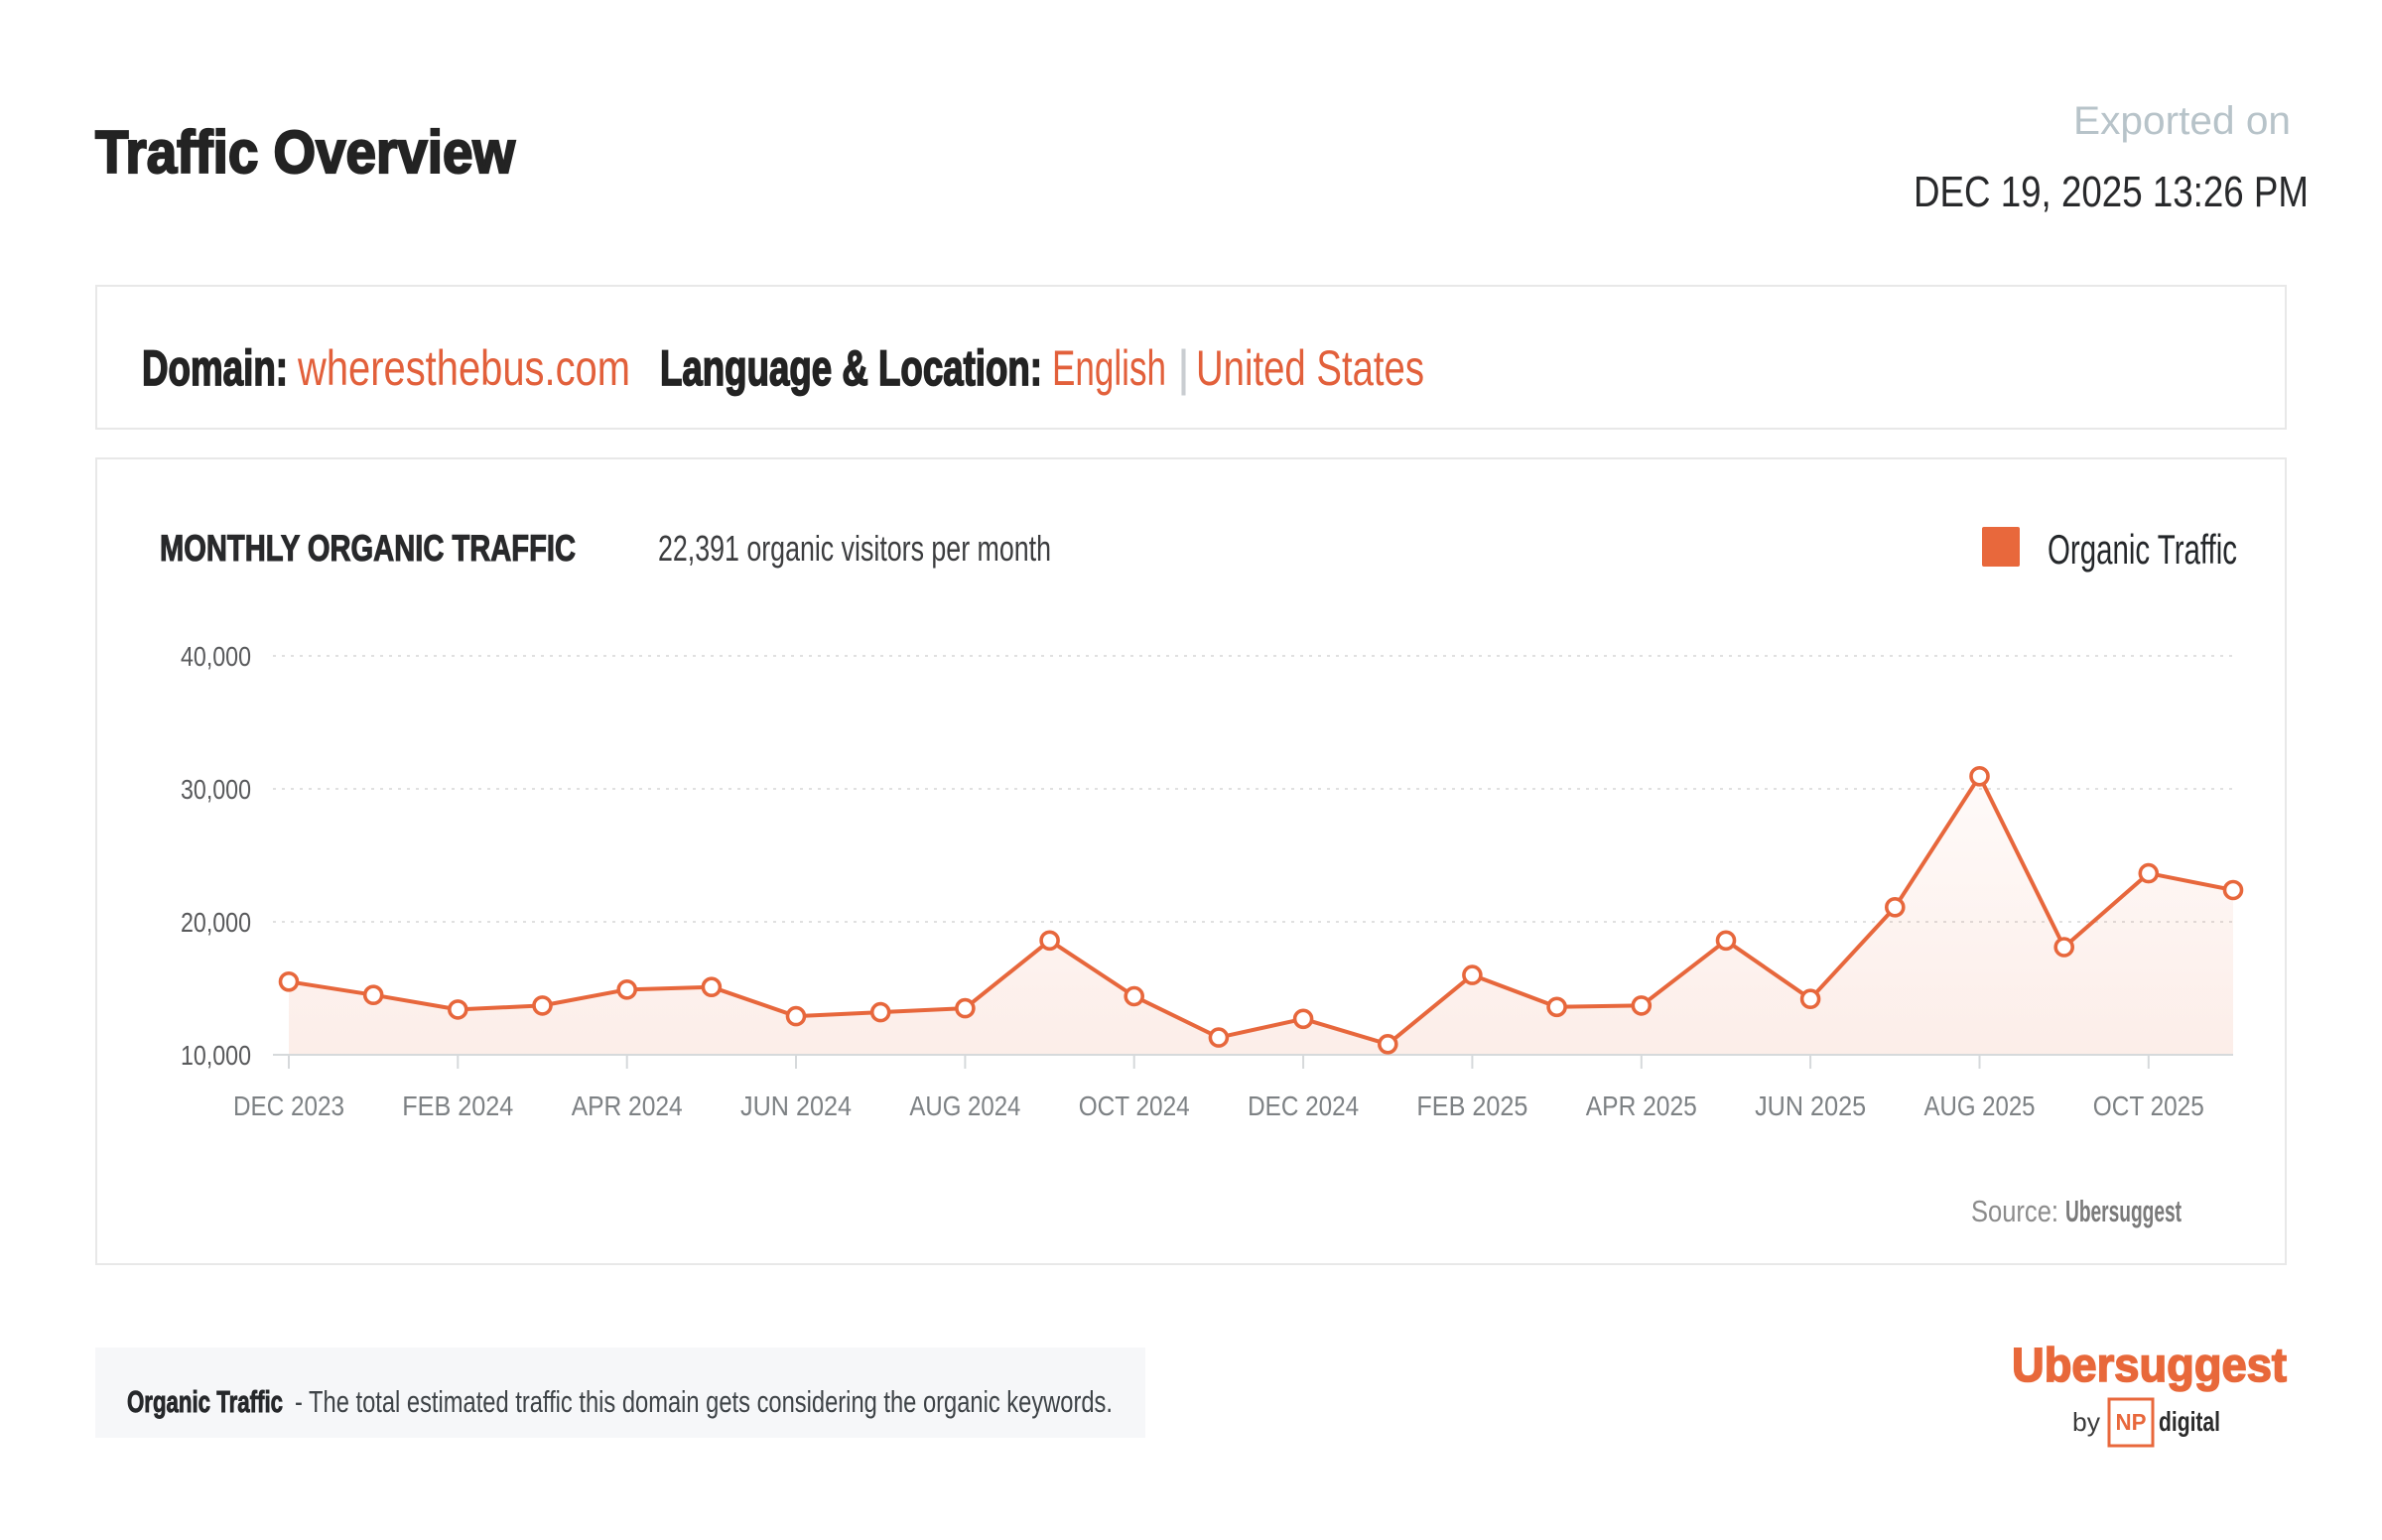 This screenshot has height=1540, width=2382. Describe the element at coordinates (216, 1055) in the screenshot. I see `svg-text: 10,000` at that location.